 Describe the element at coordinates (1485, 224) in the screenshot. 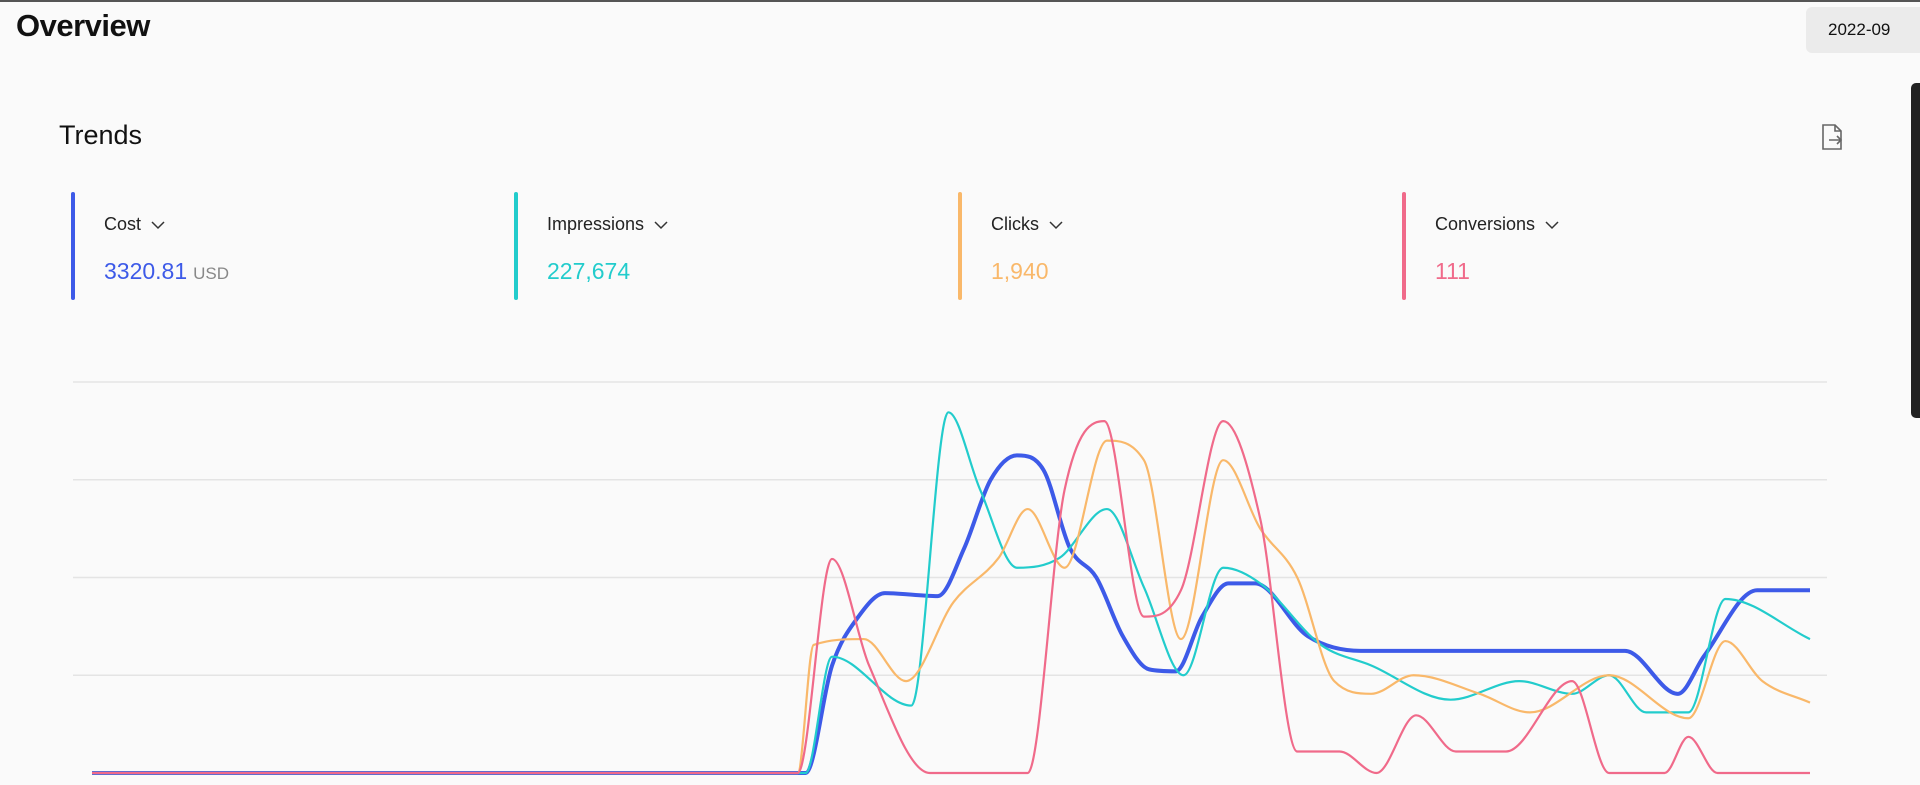

I see `metric-label: Conversions` at that location.